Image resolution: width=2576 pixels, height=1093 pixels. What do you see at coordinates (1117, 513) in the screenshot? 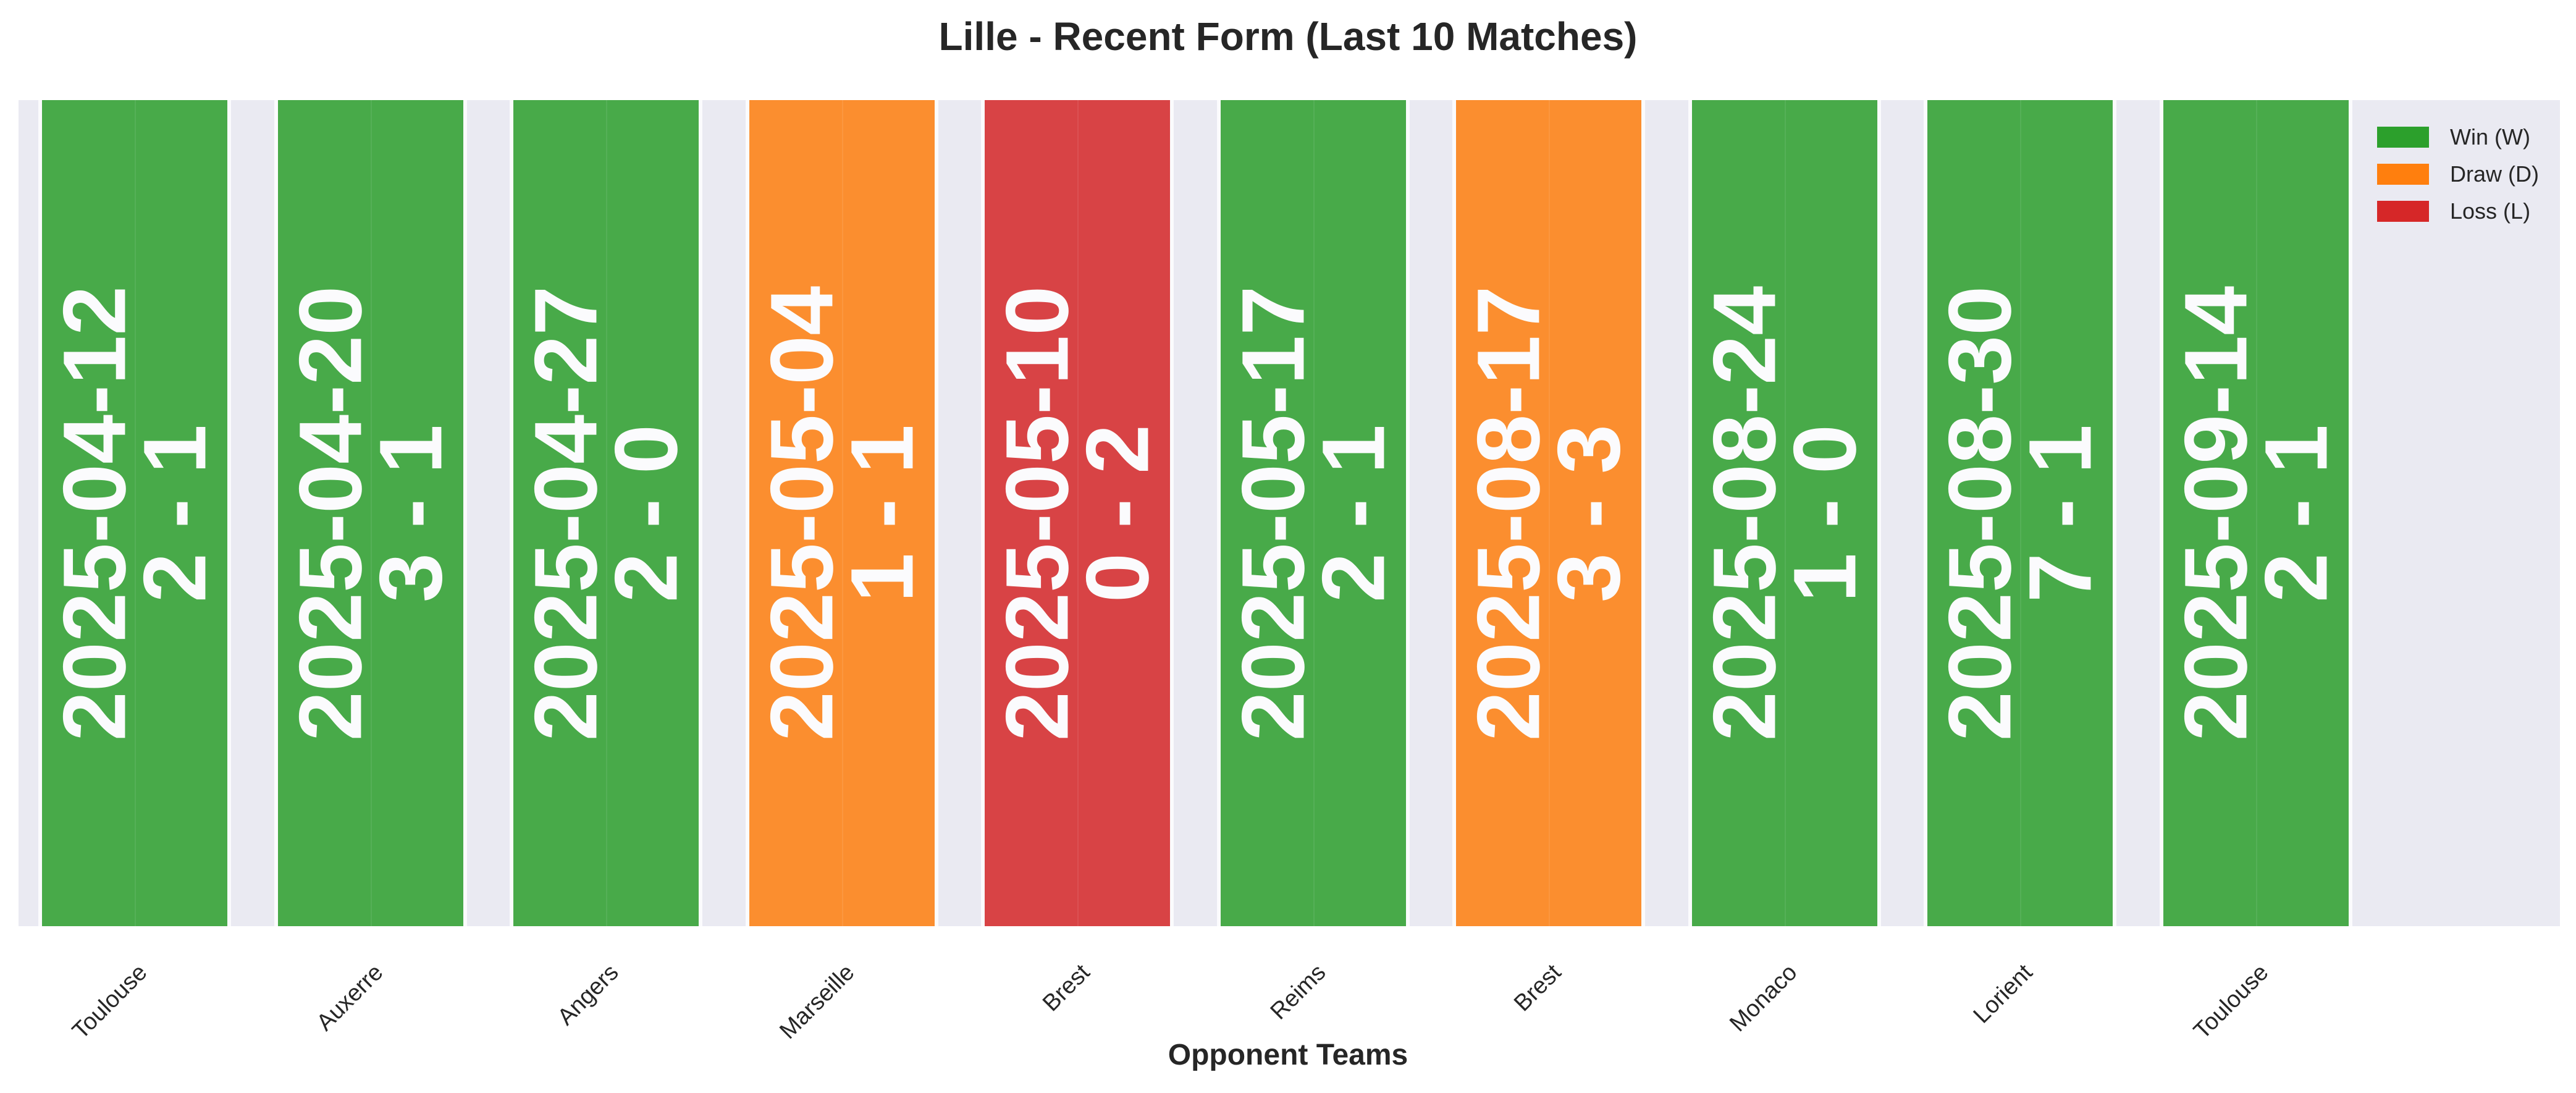
I see `match-score: 0 - 2` at bounding box center [1117, 513].